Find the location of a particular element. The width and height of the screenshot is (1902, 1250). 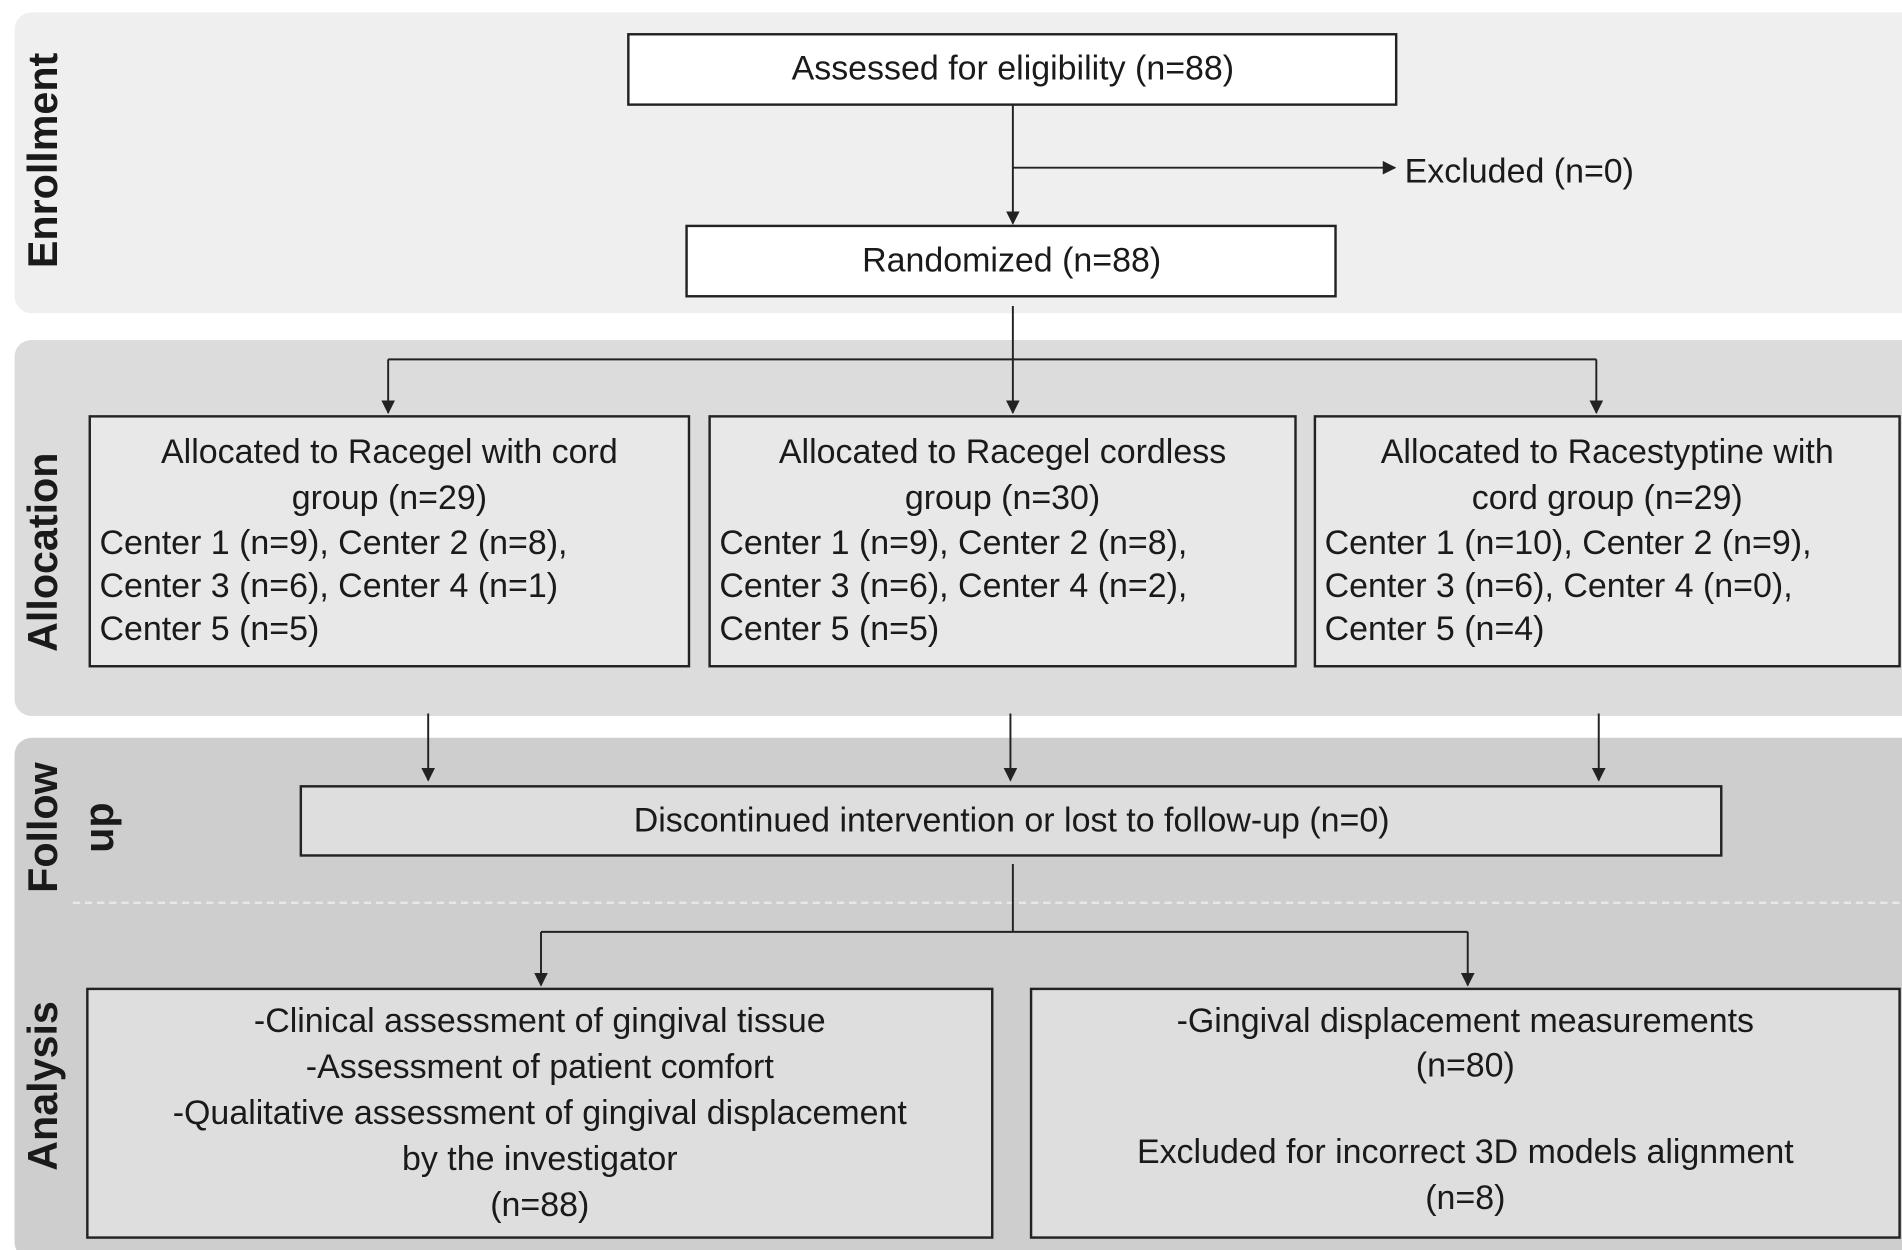

analysis-line: (n=80) is located at coordinates (1465, 1066).